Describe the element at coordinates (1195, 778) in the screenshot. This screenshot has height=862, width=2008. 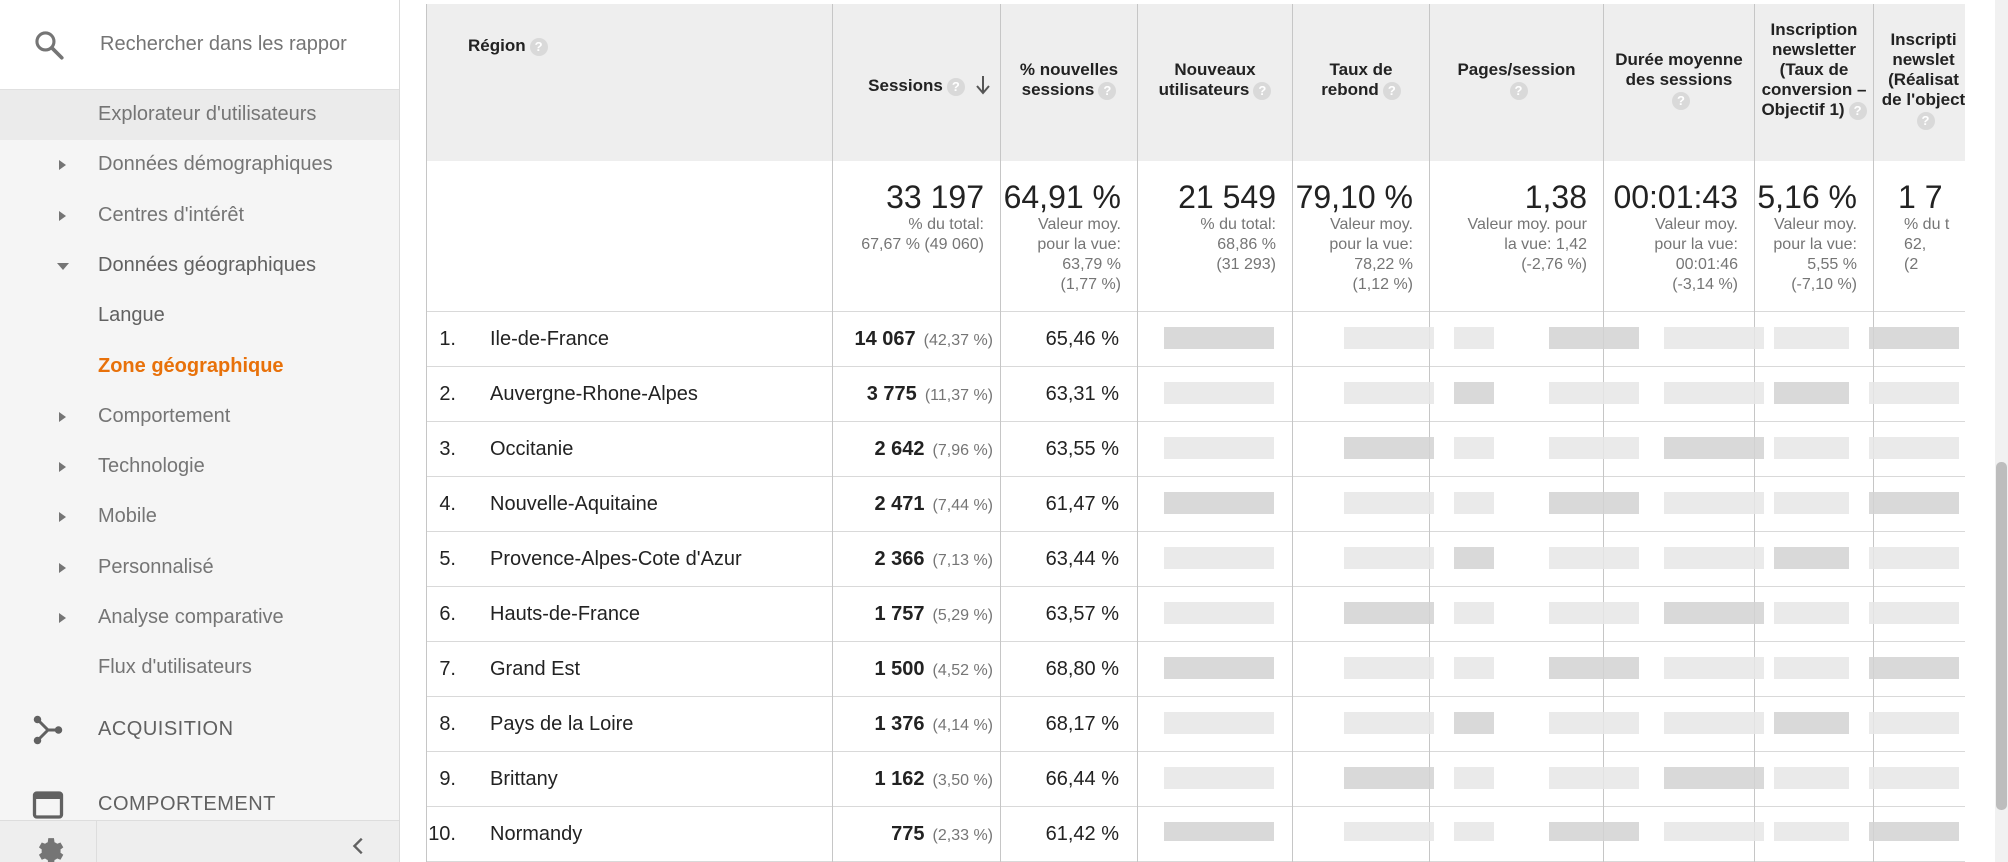
I see `table-row: 9. Brittany 1 162 (3,50 %) 66,44 %` at that location.